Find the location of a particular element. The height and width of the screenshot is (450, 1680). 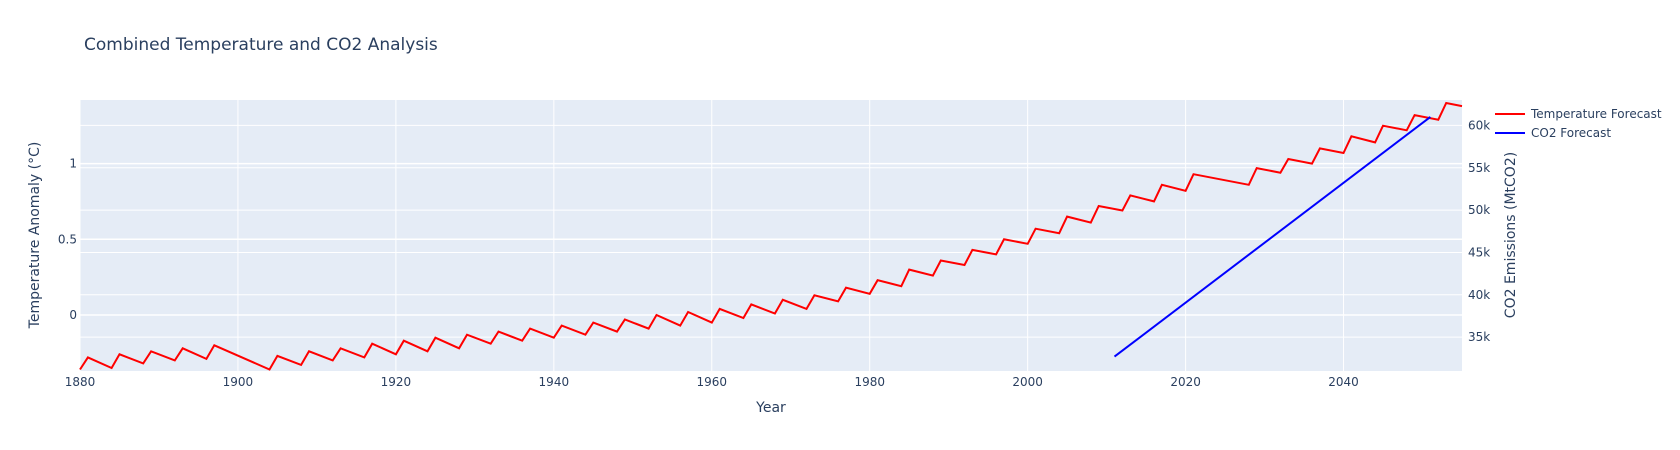

y-tick-label: 1 is located at coordinates (73, 164).